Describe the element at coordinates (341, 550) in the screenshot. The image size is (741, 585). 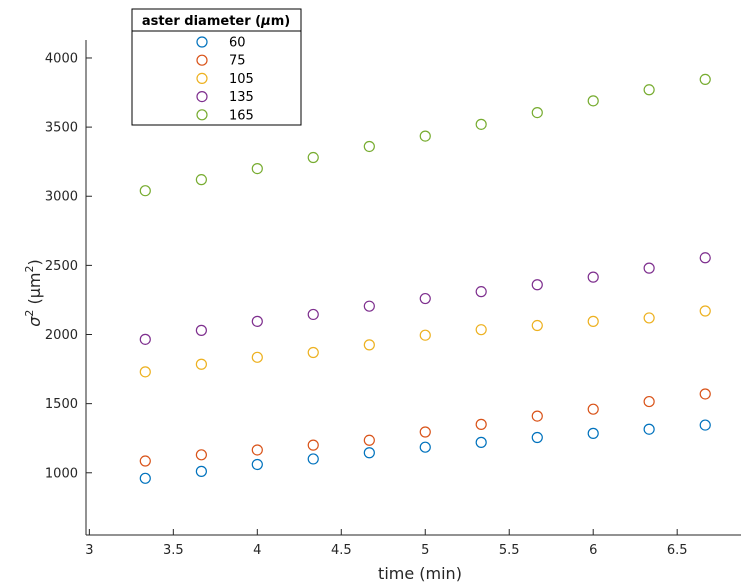
I see `x-tick-label: 4.5` at that location.